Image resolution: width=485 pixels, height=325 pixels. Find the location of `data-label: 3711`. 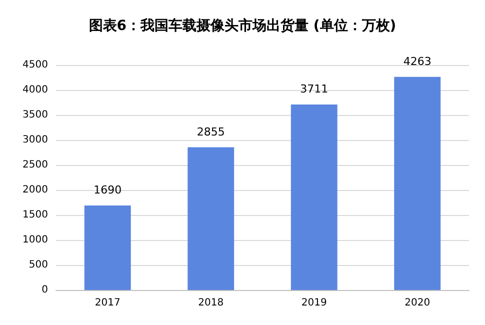

data-label: 3711 is located at coordinates (314, 89).